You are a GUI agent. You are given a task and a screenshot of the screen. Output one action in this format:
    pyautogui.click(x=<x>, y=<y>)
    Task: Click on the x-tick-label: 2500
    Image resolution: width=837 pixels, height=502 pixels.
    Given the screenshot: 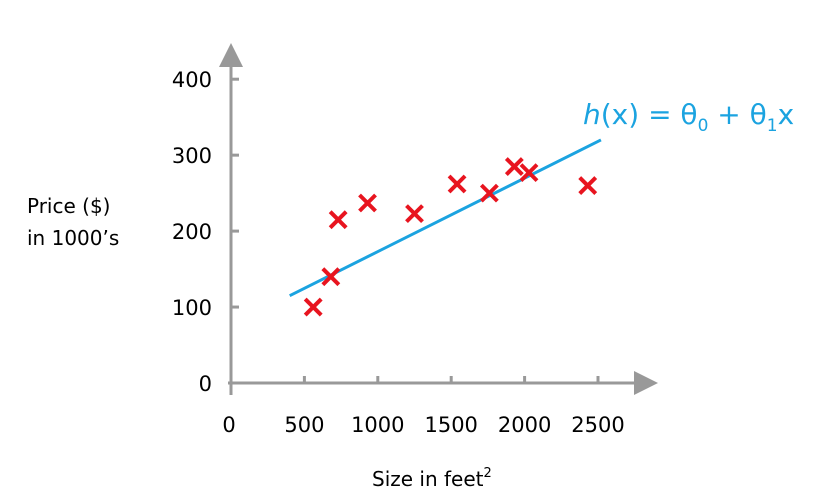 What is the action you would take?
    pyautogui.click(x=597, y=425)
    